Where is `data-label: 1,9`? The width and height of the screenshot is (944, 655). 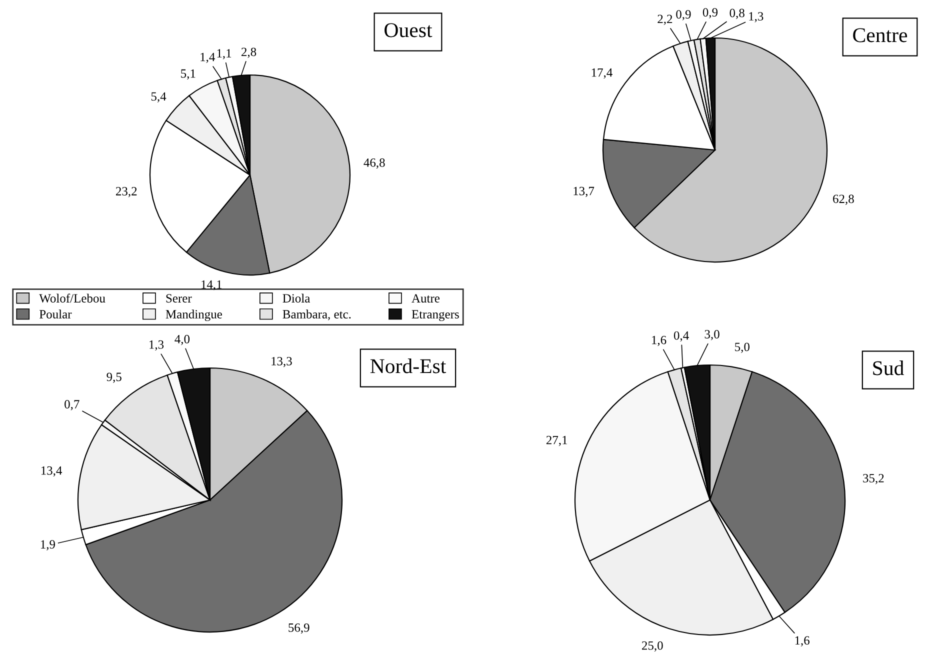 data-label: 1,9 is located at coordinates (47, 545).